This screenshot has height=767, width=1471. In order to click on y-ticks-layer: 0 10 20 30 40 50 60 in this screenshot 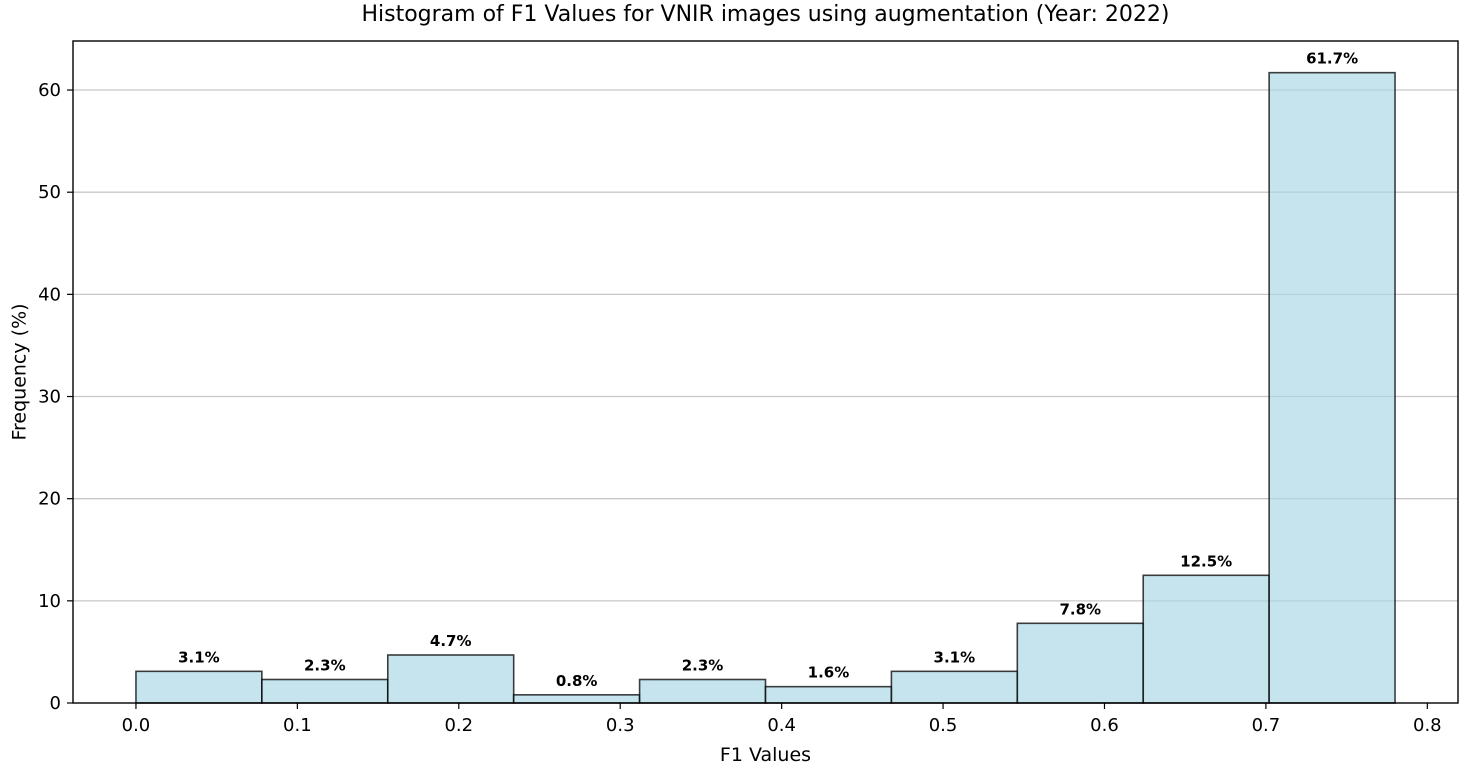, I will do `click(55, 397)`.